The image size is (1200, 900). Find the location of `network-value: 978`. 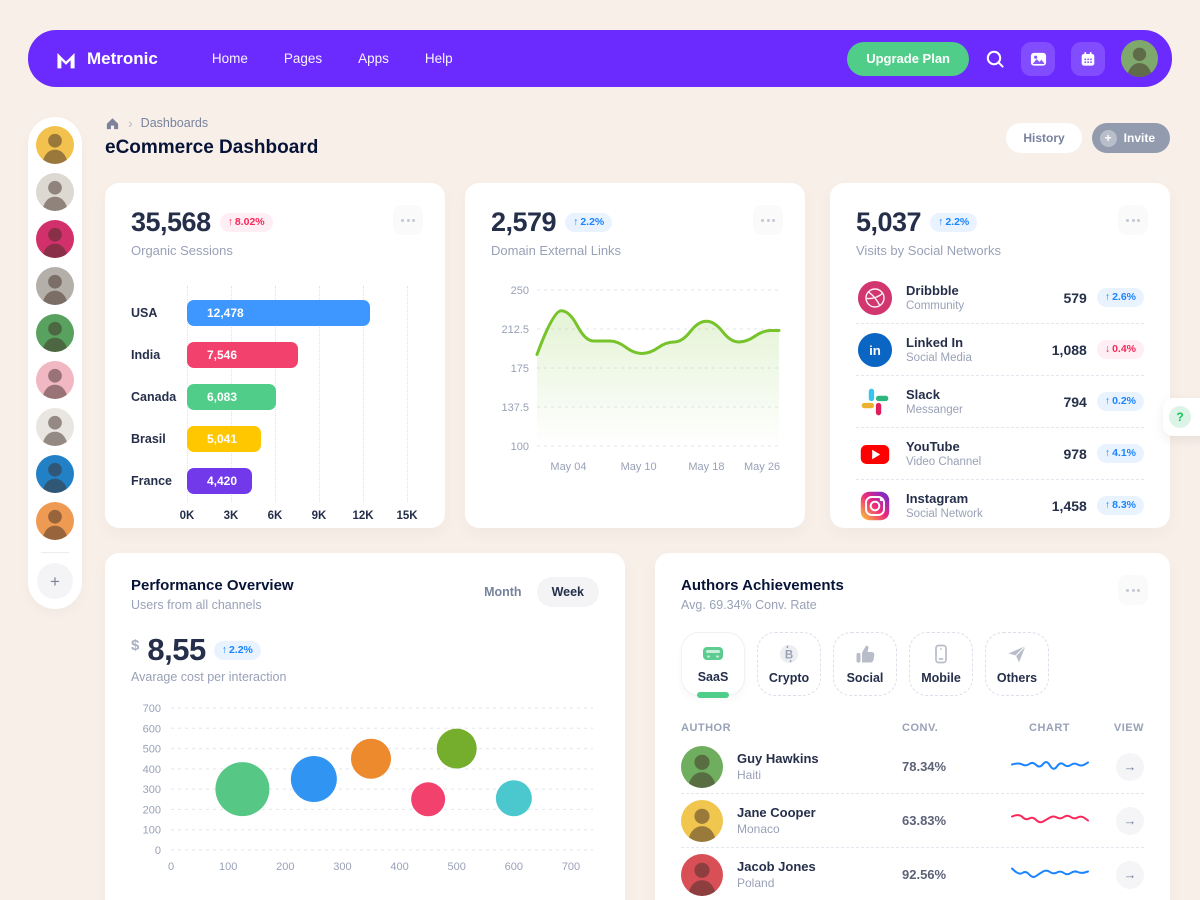

network-value: 978 is located at coordinates (1075, 453).